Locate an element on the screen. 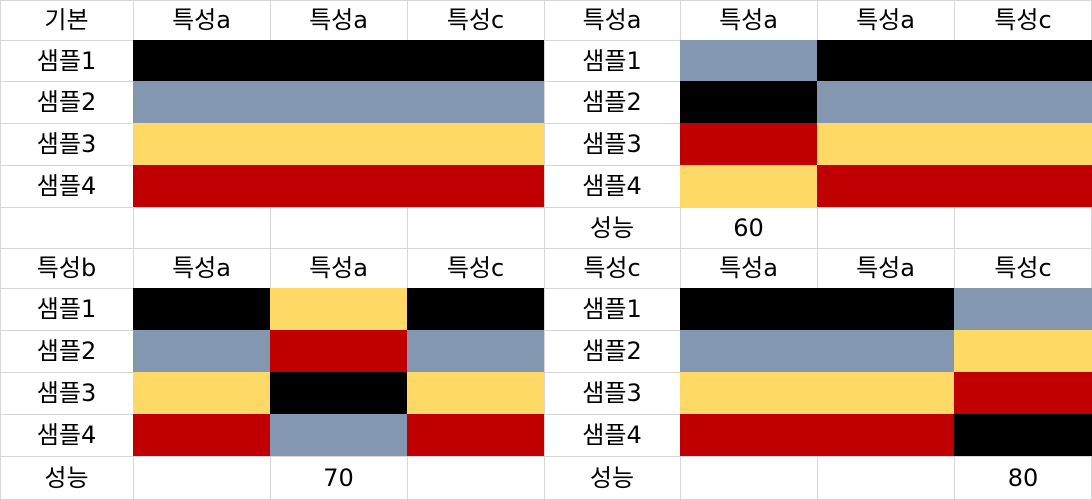 The image size is (1092, 500). performance-value: 80 is located at coordinates (1023, 478).